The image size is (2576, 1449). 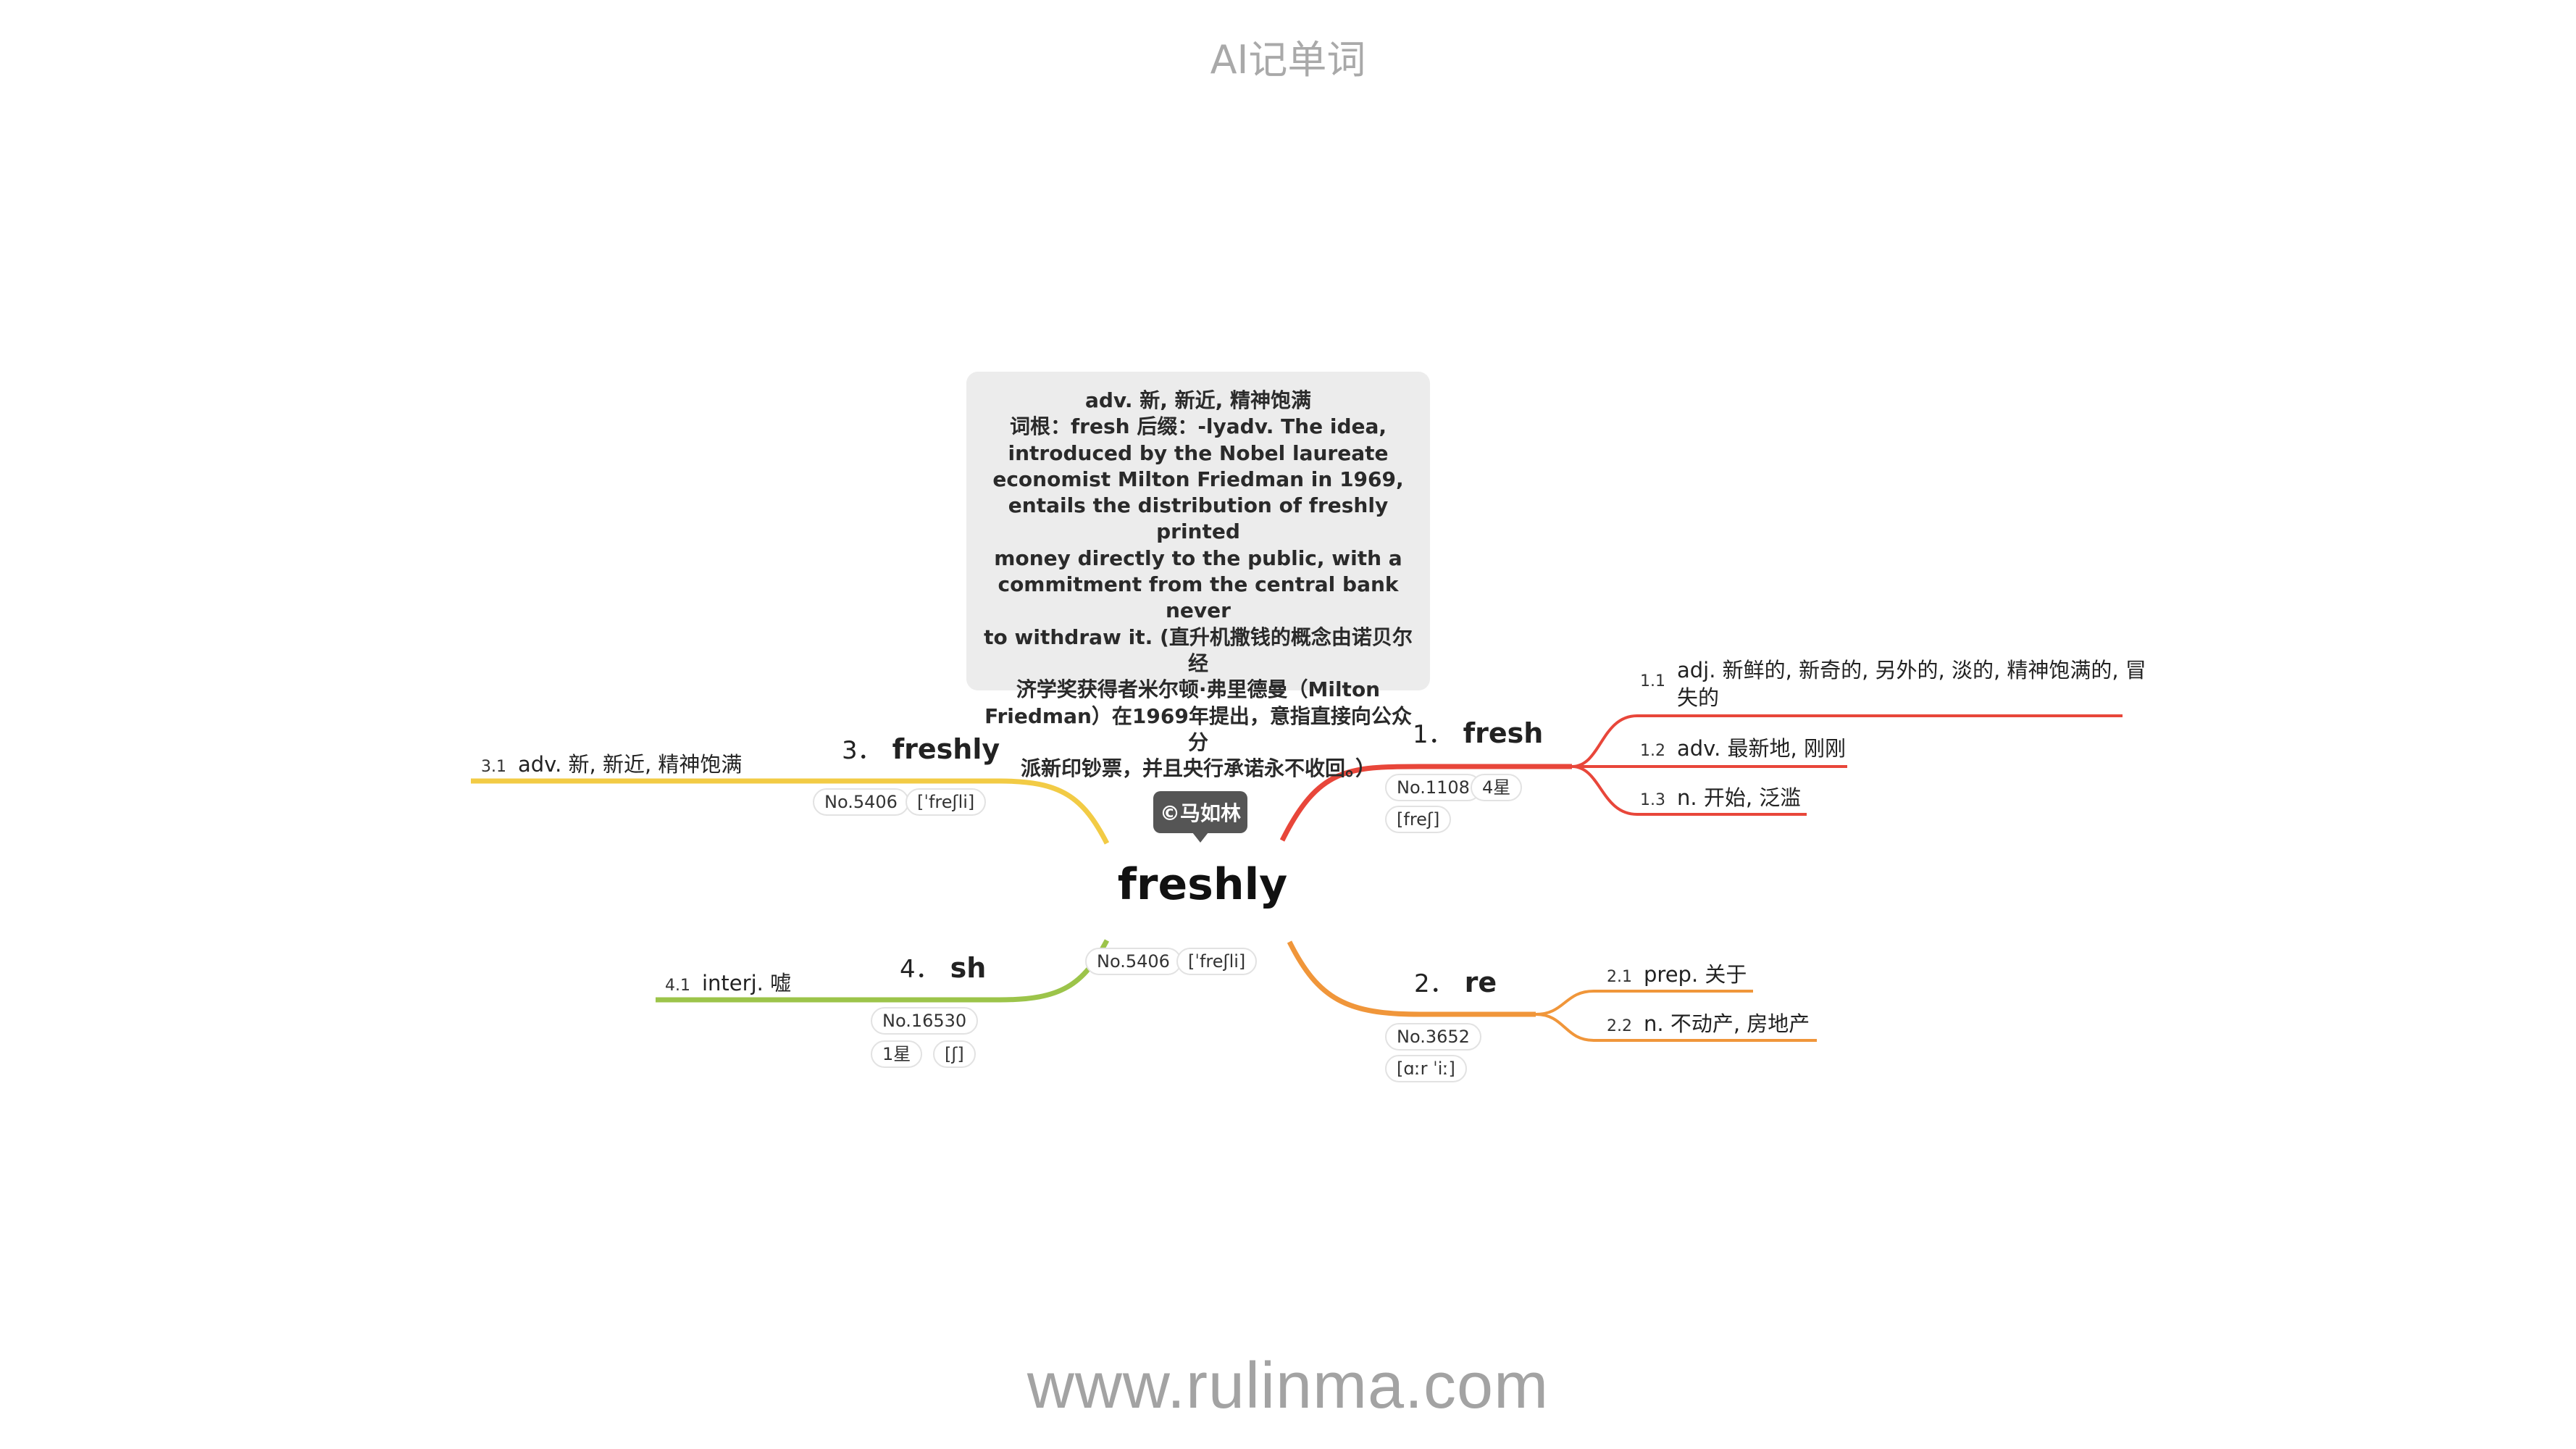 What do you see at coordinates (862, 751) in the screenshot?
I see `branch-3-number: 3．` at bounding box center [862, 751].